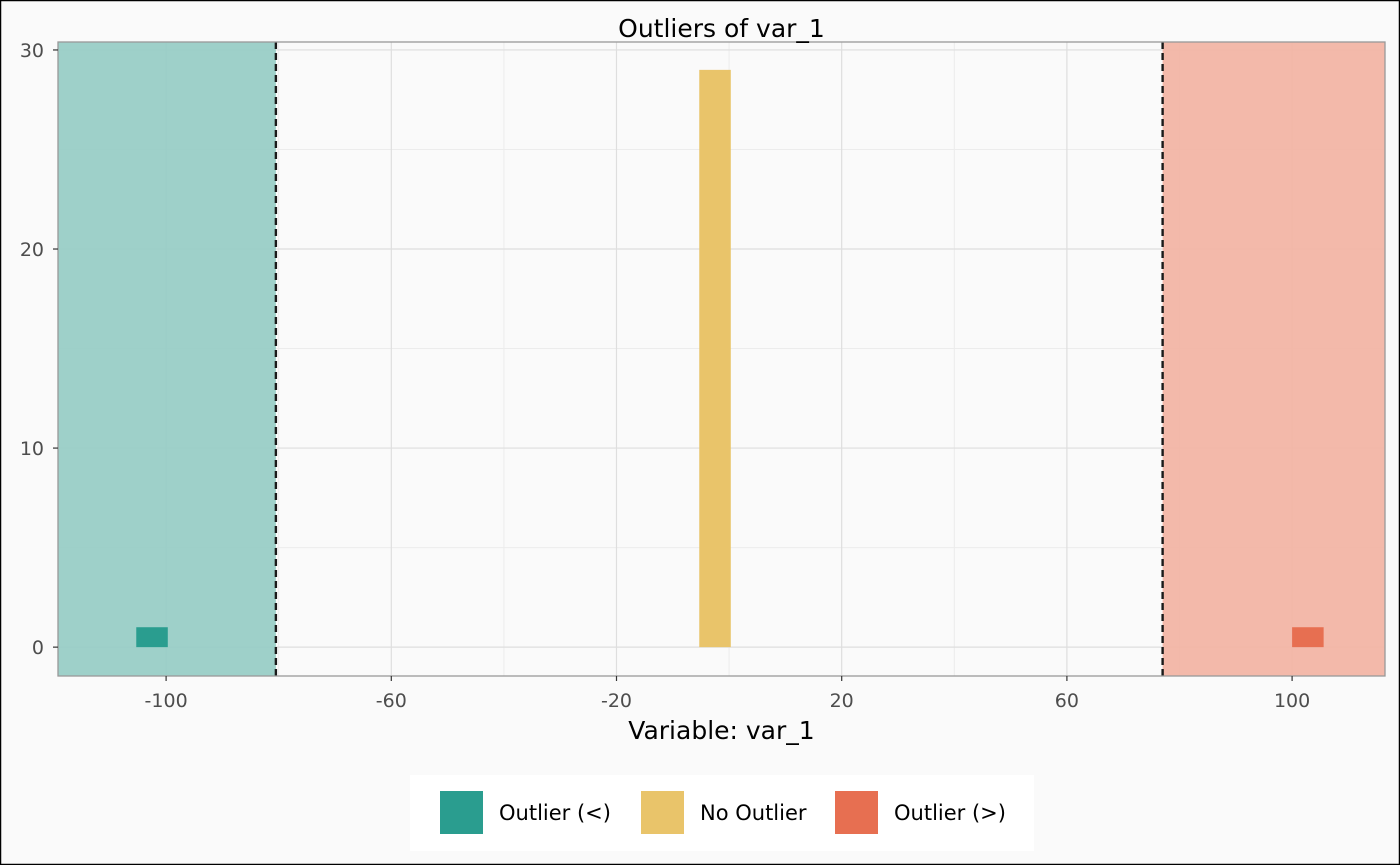  I want to click on y-tick-label: 30, so click(32, 51).